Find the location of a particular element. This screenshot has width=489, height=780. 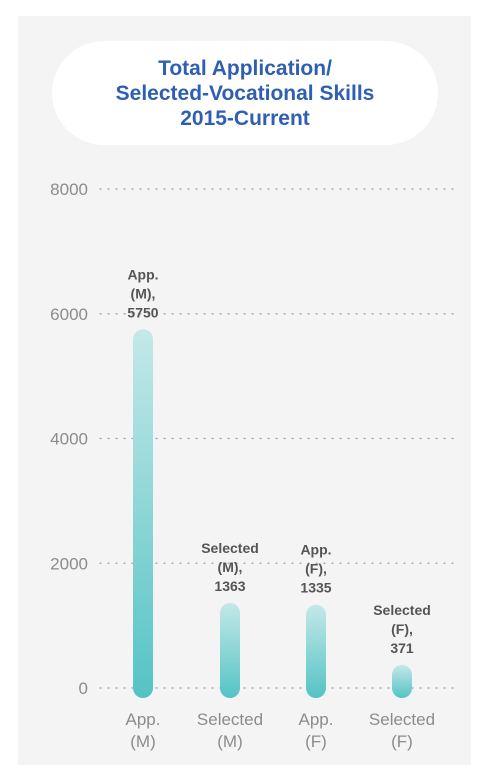

x-tick-label: Selected (F) is located at coordinates (402, 730).